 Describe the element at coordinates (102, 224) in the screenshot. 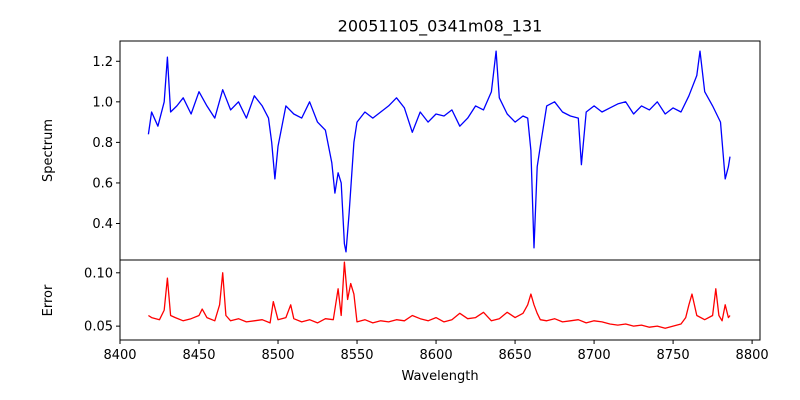

I see `spectrum-y-tick-label: 0.4` at that location.